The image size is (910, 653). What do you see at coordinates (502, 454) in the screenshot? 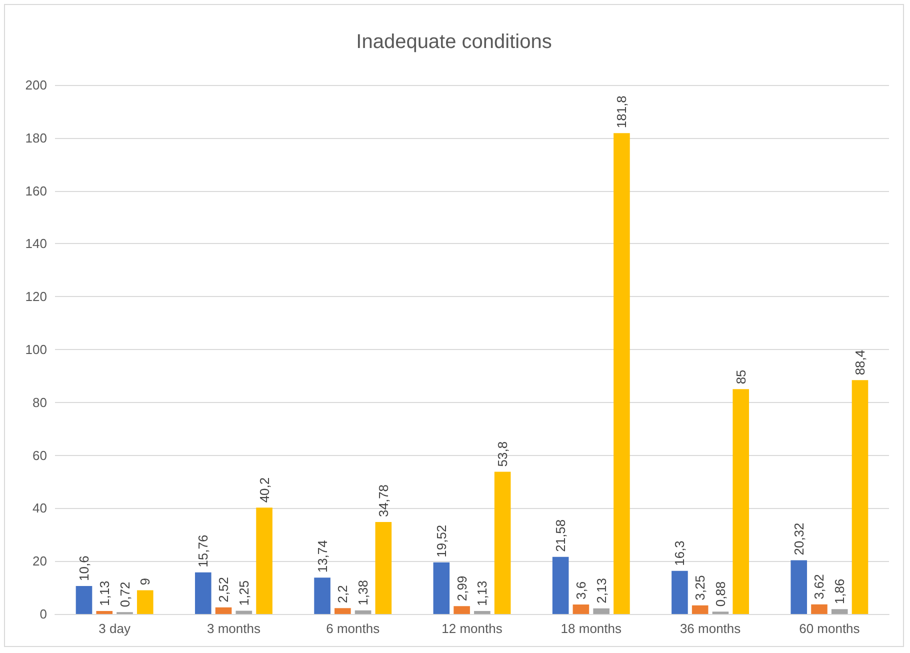
I see `data-label: 53,8` at bounding box center [502, 454].